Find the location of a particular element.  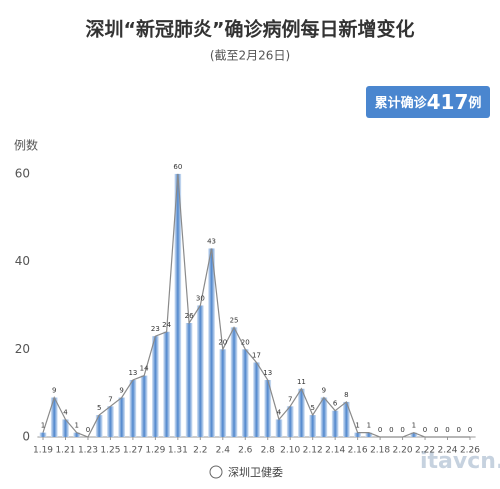

value-label: 25 is located at coordinates (234, 320).